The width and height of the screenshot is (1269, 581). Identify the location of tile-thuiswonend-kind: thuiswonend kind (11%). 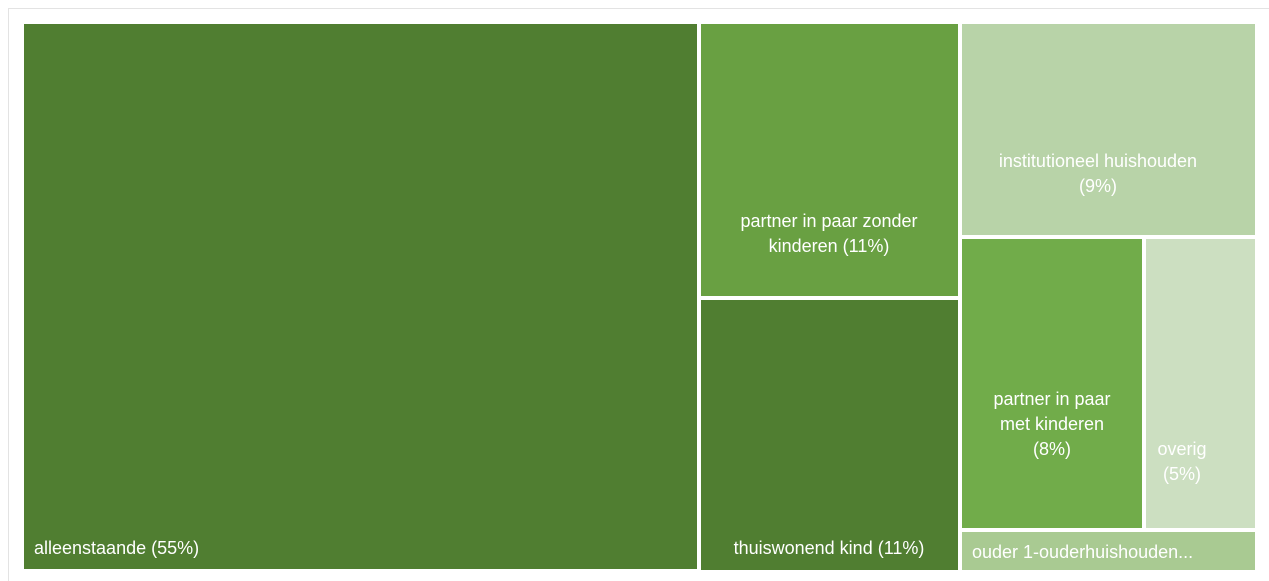
(829, 435).